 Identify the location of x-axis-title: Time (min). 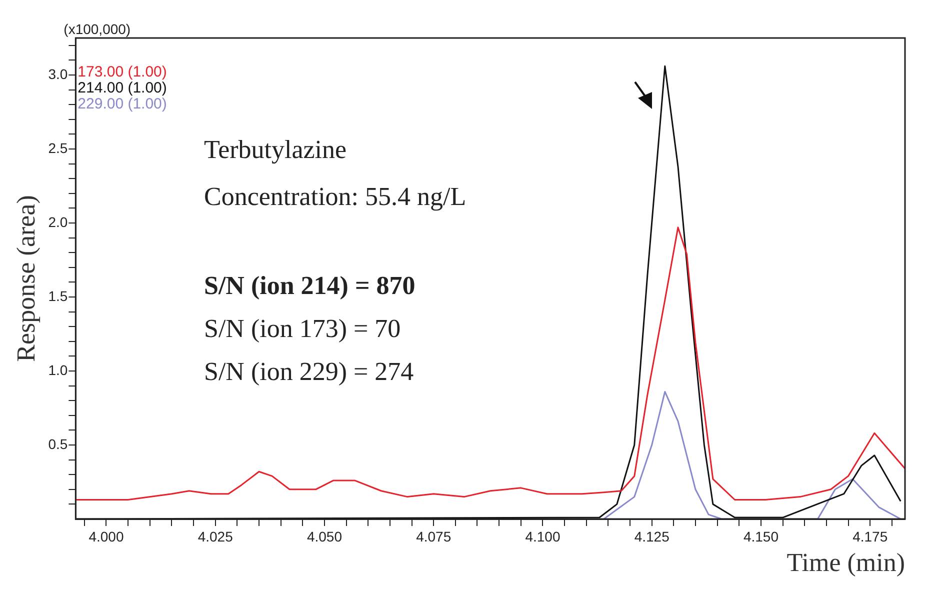
(845, 563).